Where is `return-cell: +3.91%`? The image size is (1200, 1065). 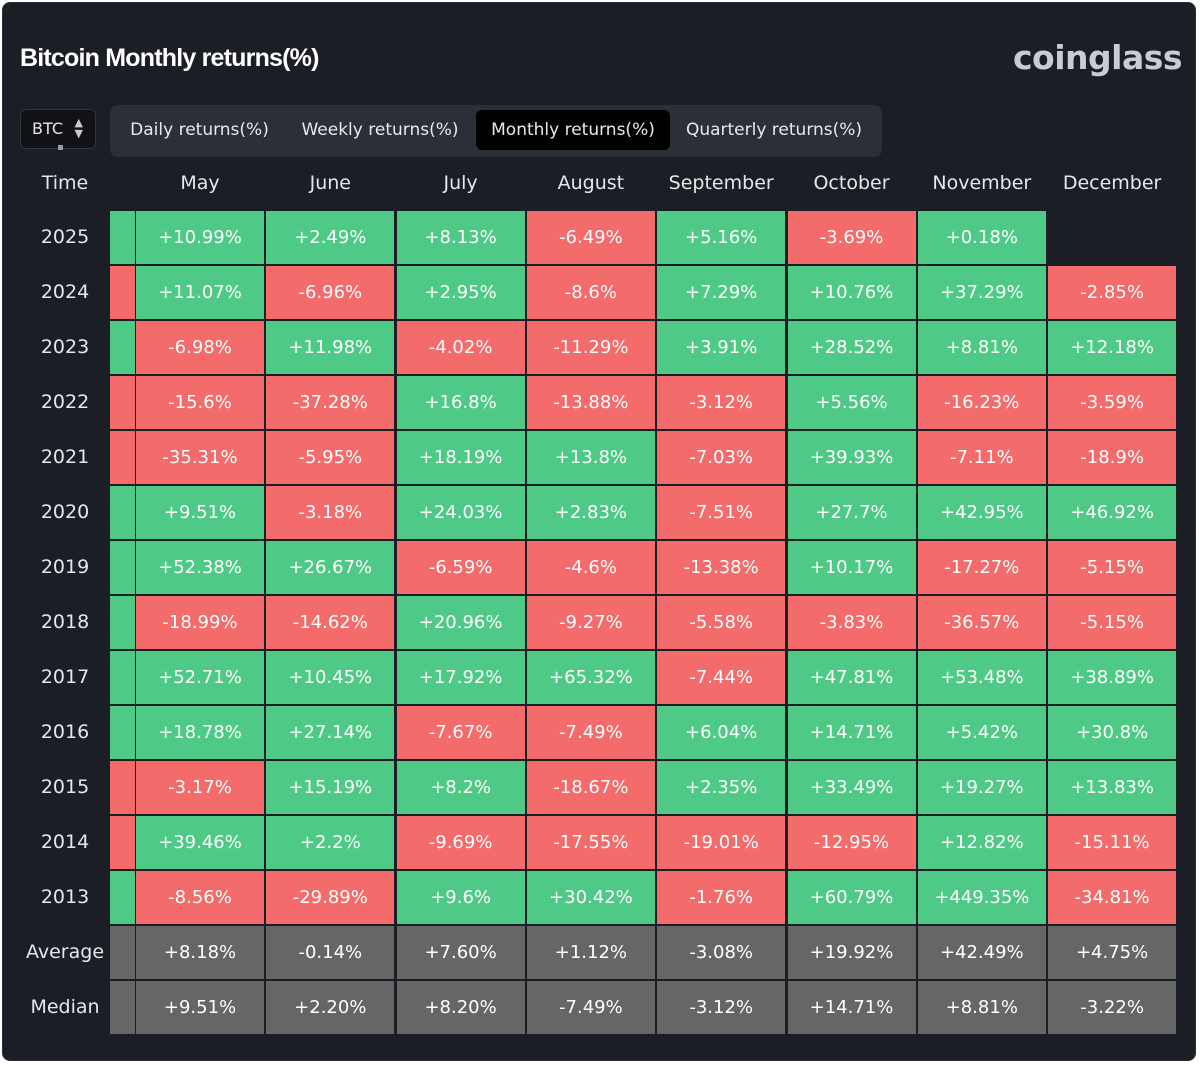
return-cell: +3.91% is located at coordinates (721, 347).